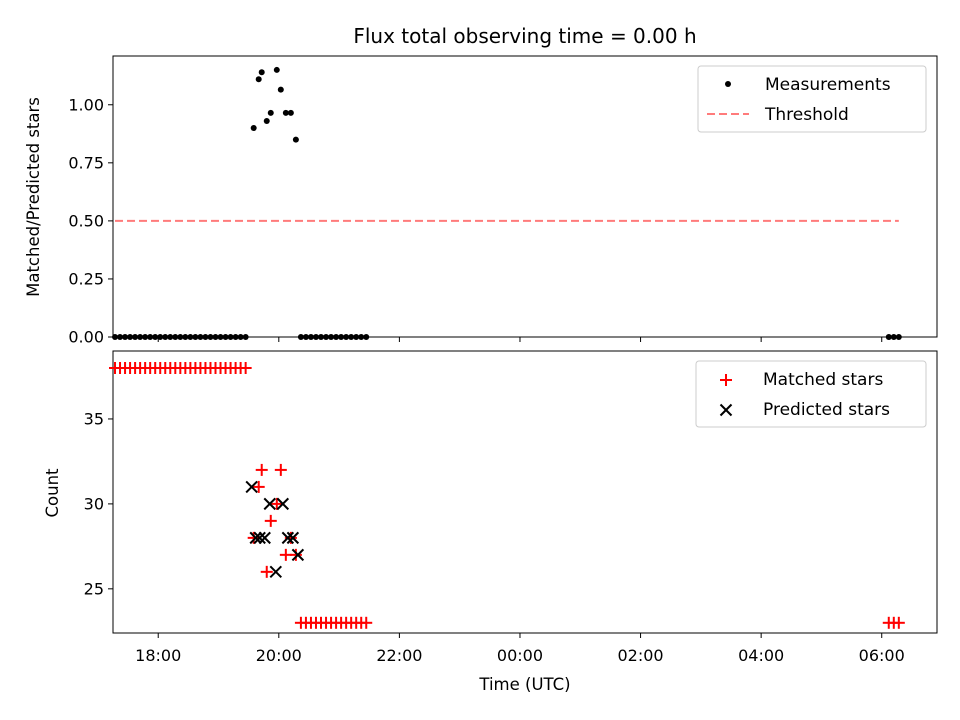 The image size is (960, 720). Describe the element at coordinates (728, 84) in the screenshot. I see `legend-marker-measurements` at that location.